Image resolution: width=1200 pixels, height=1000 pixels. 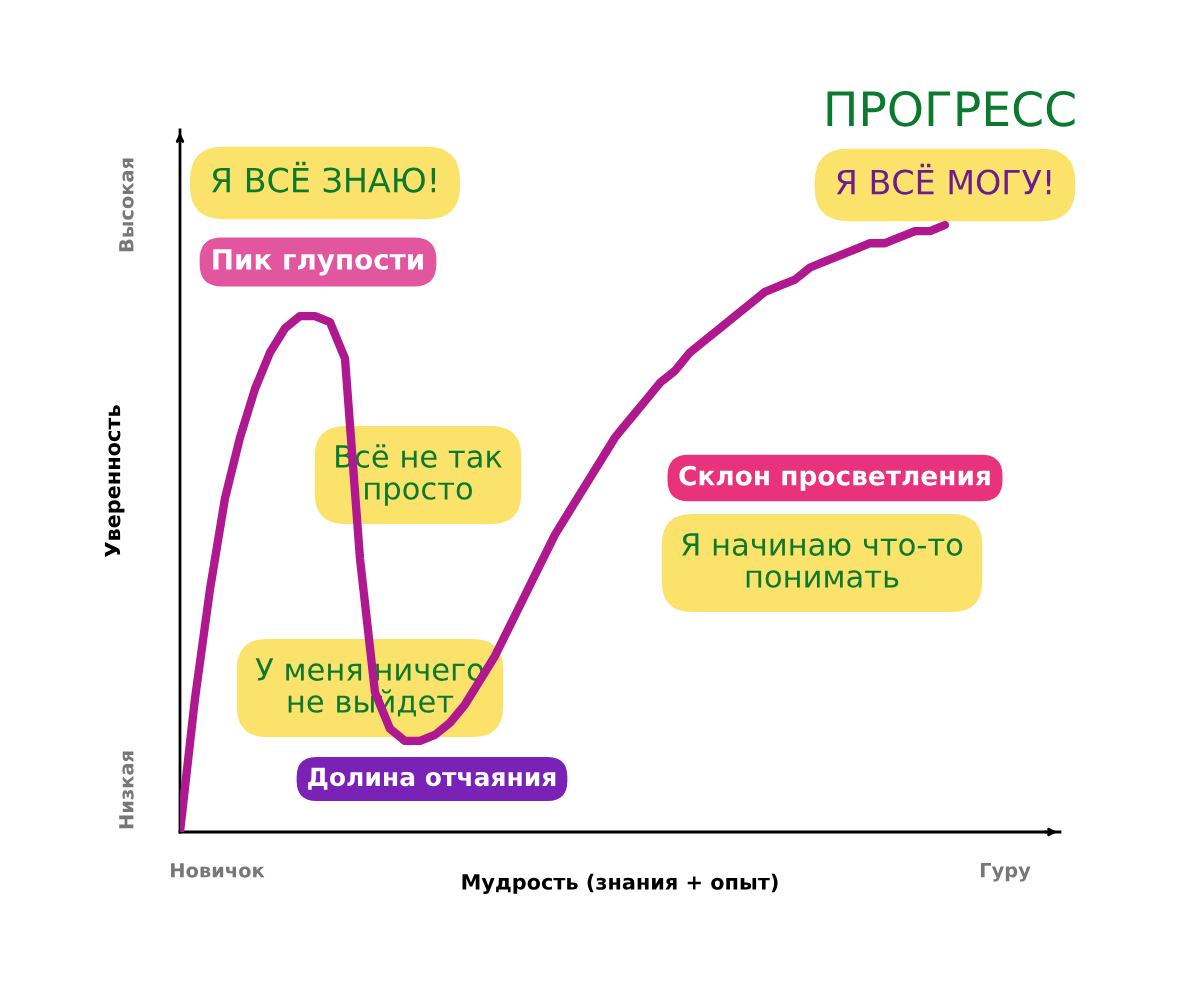 What do you see at coordinates (324, 177) in the screenshot?
I see `text: Я ВСЁ ЗНАЮ!` at bounding box center [324, 177].